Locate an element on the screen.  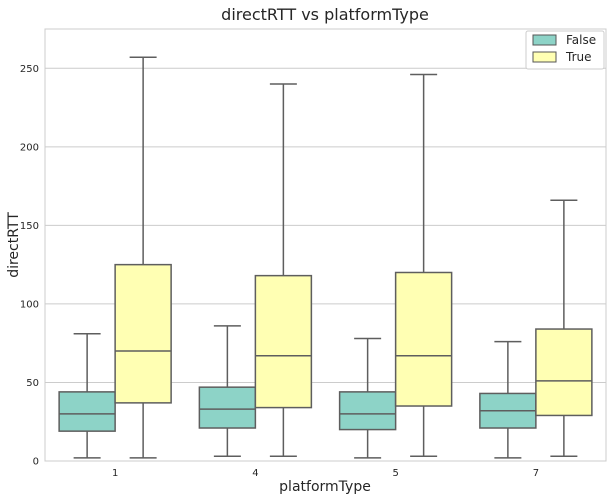
y-tick-labels: 0 50 100 150 200 250 is located at coordinates (29, 266).